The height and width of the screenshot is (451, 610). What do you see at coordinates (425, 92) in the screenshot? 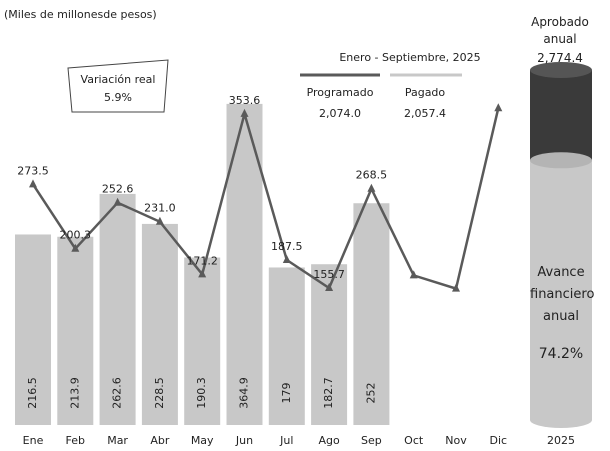
I see `legend-label: Pagado` at bounding box center [425, 92].